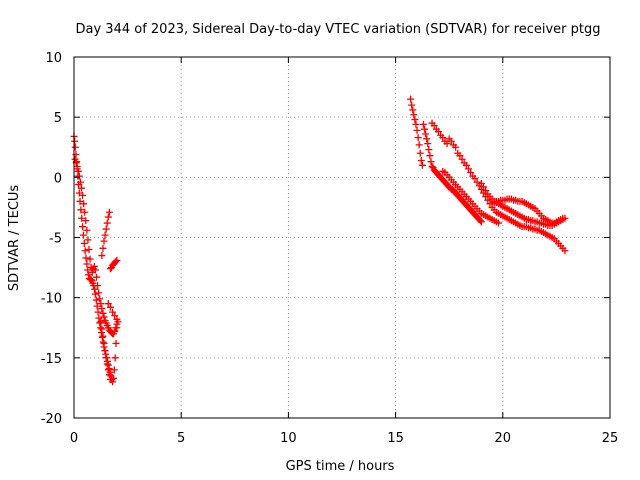 The height and width of the screenshot is (480, 640). Describe the element at coordinates (74, 438) in the screenshot. I see `x-tick-label: 0` at that location.